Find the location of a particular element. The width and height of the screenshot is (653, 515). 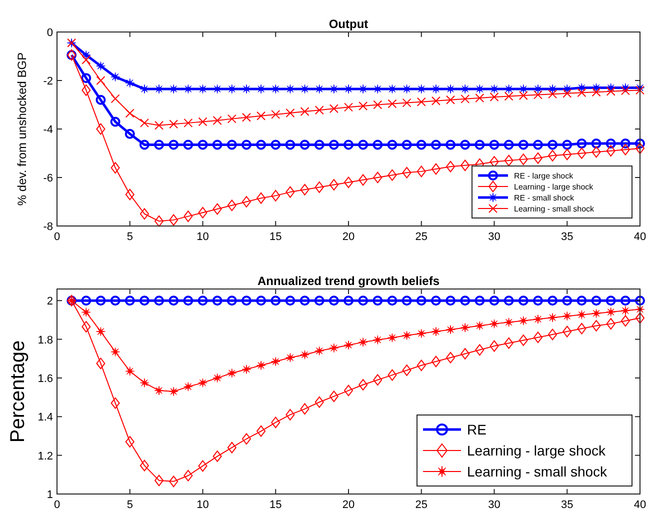

y-tick-label: 2 is located at coordinates (49, 302).